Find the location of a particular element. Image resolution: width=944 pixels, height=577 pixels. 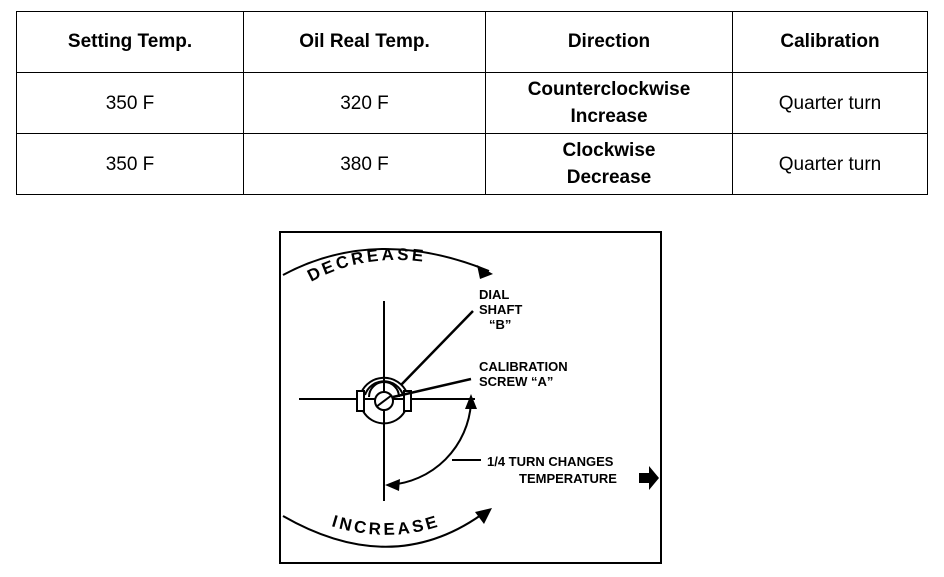

quarter-turn-arrowhead-bottom is located at coordinates (392, 485).